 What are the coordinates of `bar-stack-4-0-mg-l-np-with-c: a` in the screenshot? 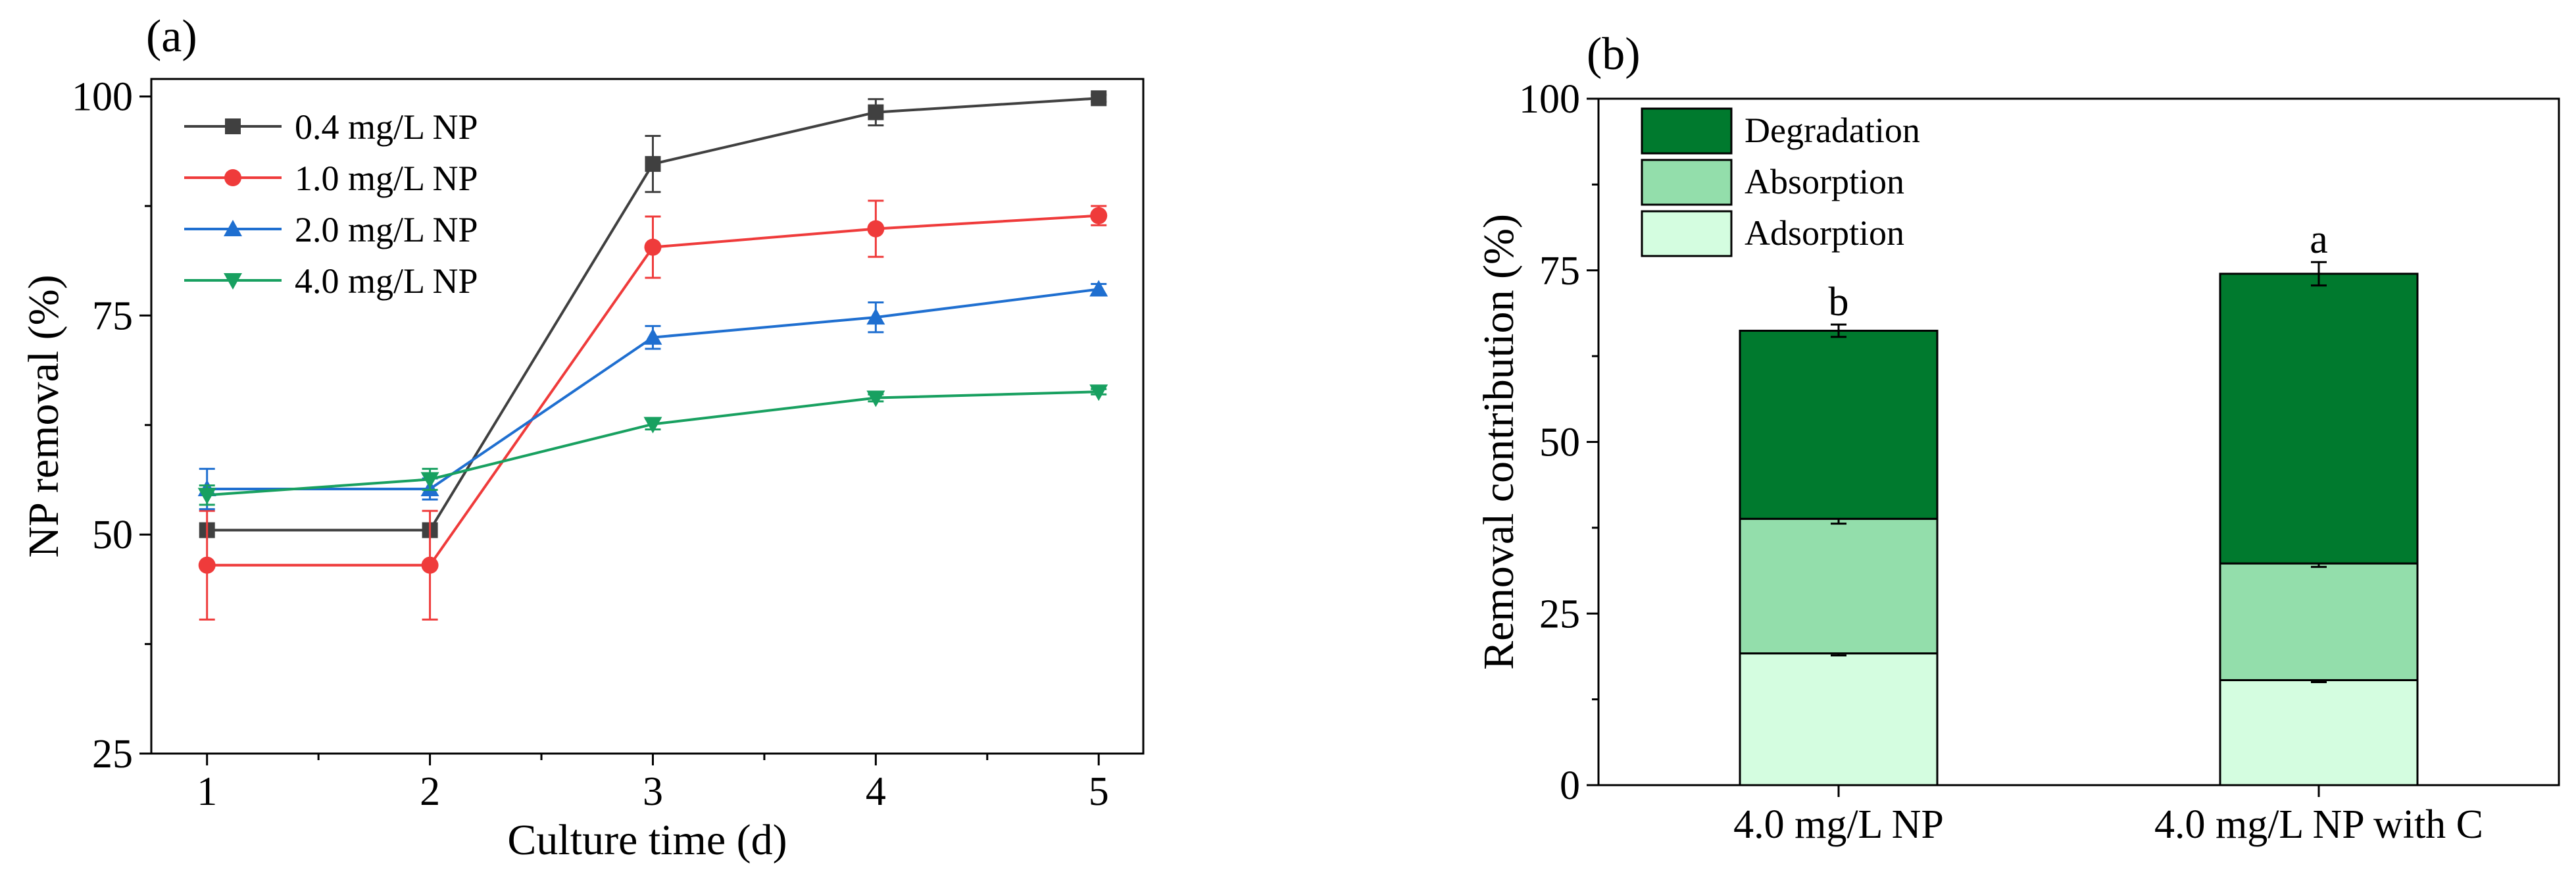 It's located at (2319, 501).